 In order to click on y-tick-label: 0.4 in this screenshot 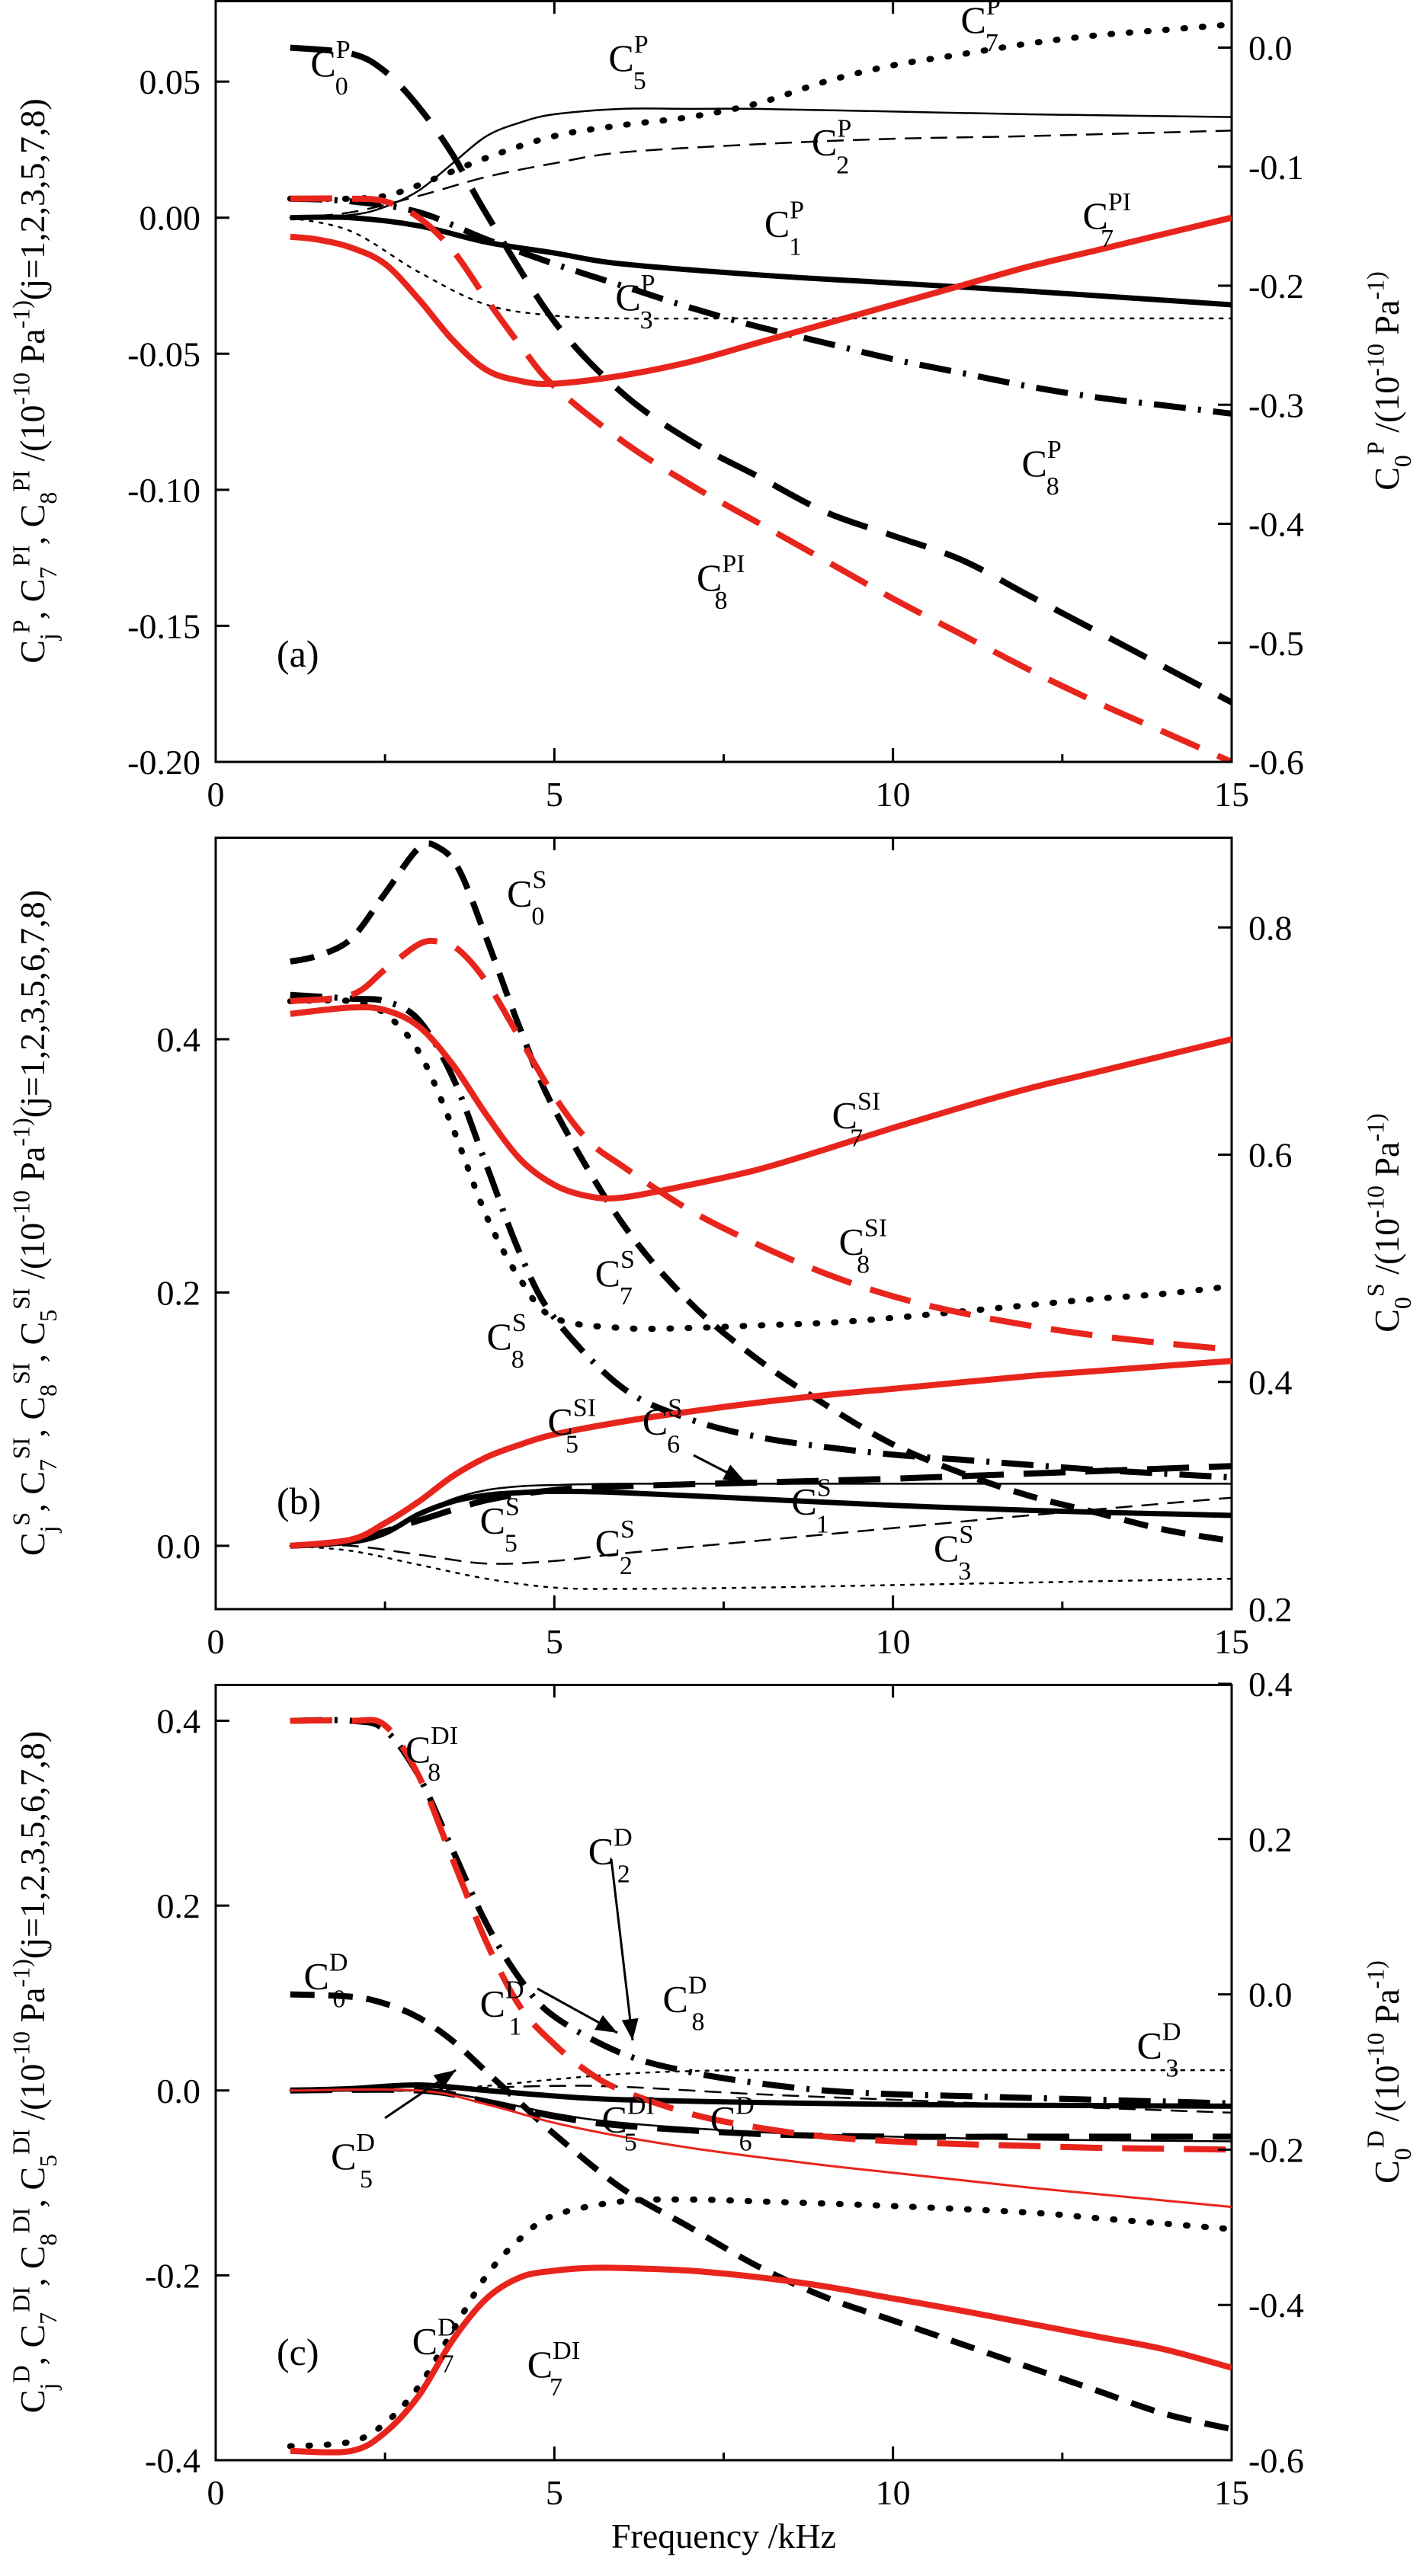, I will do `click(179, 1039)`.